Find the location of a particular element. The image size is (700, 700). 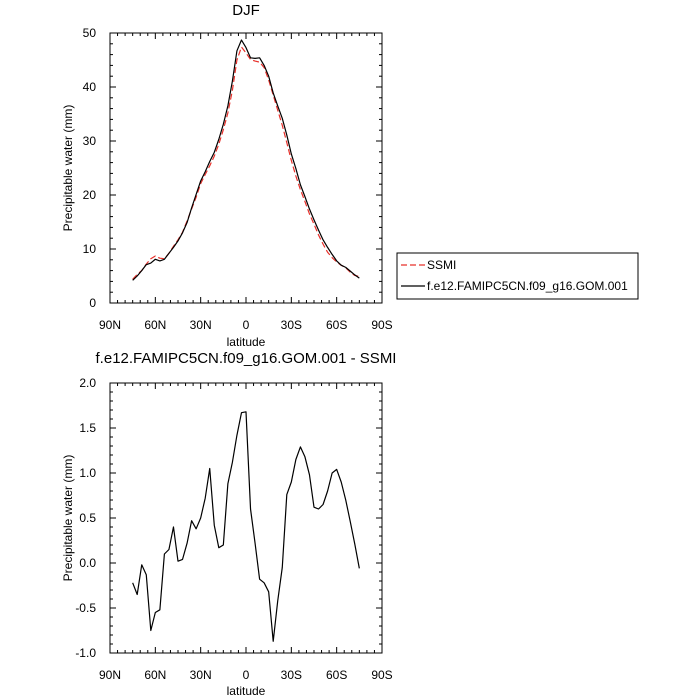

y-tick-label: 1.5 is located at coordinates (87, 428).